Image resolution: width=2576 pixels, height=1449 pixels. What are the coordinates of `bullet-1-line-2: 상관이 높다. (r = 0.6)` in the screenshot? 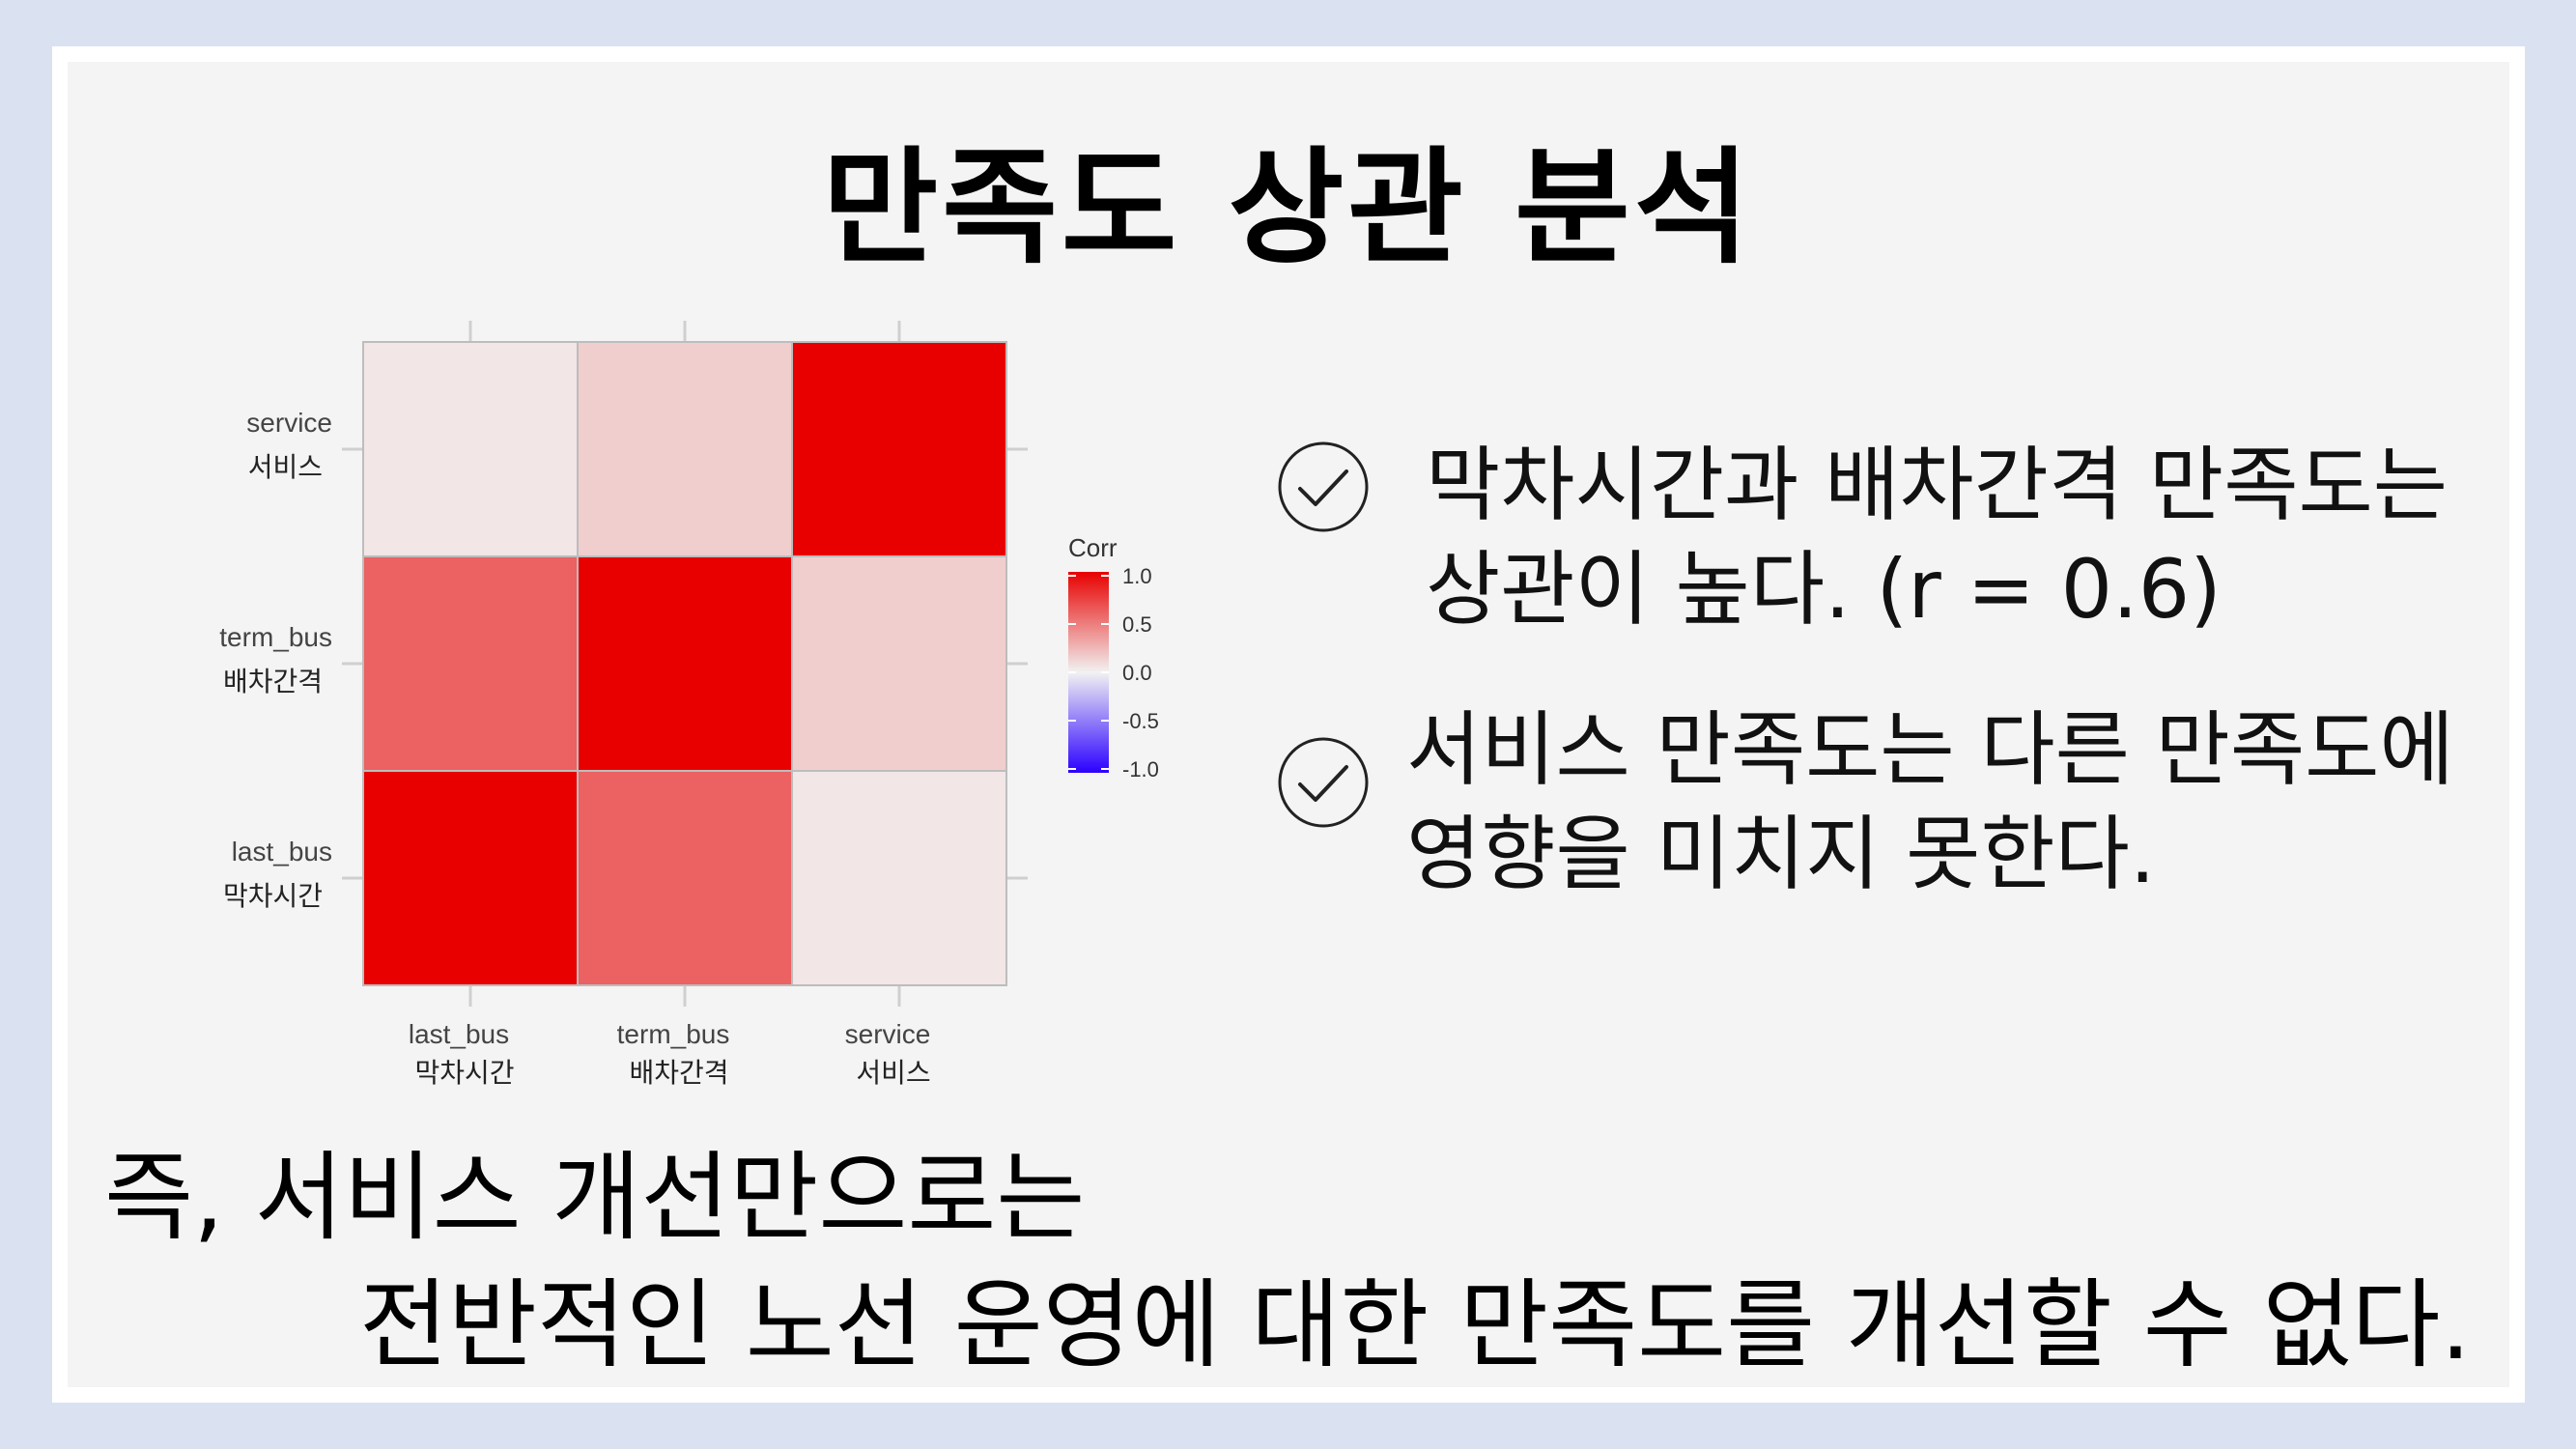 It's located at (1824, 589).